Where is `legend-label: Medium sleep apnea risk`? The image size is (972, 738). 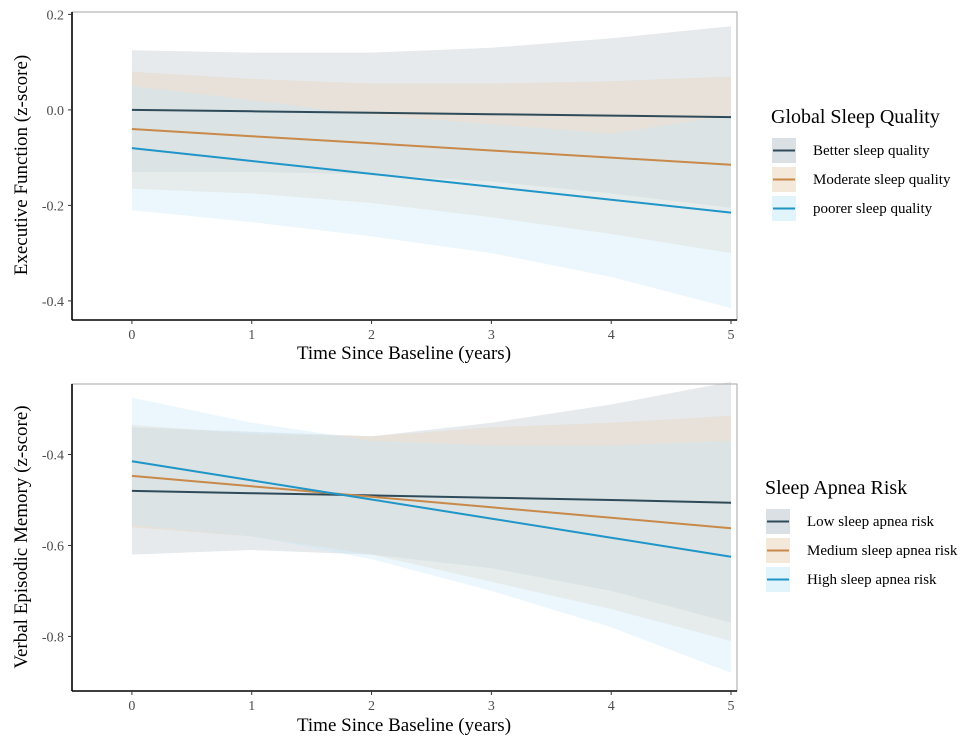 legend-label: Medium sleep apnea risk is located at coordinates (882, 551).